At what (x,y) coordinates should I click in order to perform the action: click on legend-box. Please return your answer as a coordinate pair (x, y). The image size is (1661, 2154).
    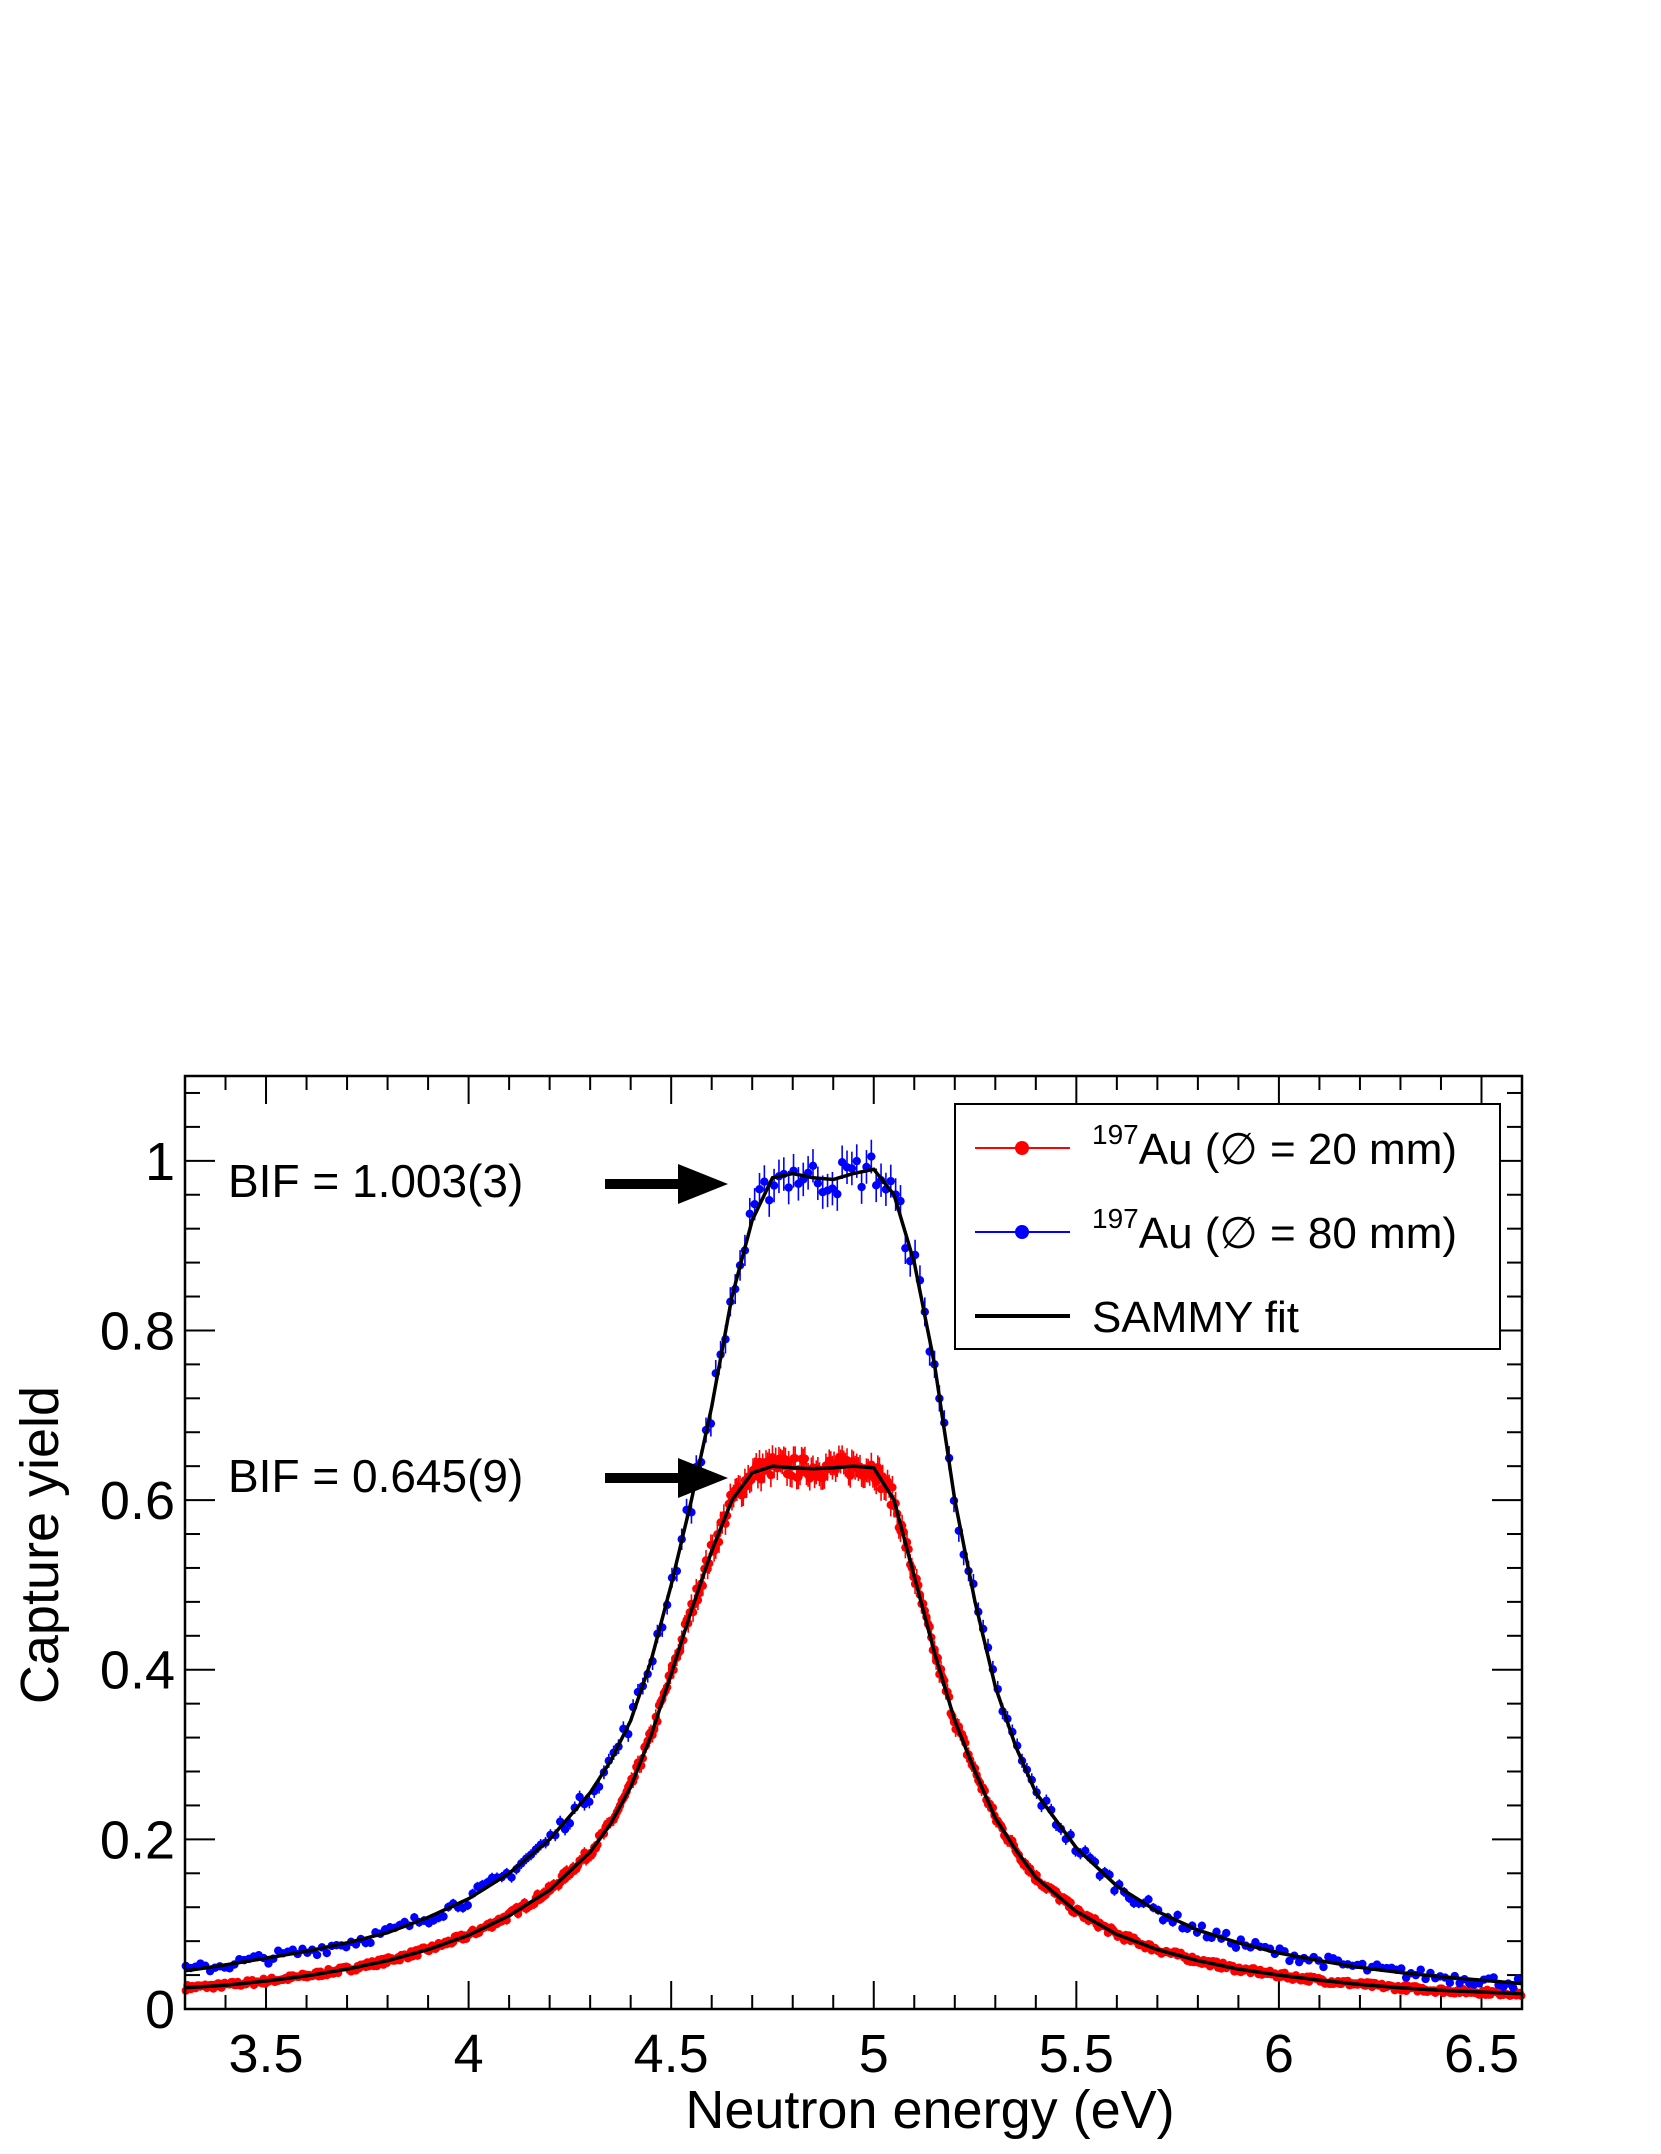
    Looking at the image, I should click on (1227, 1226).